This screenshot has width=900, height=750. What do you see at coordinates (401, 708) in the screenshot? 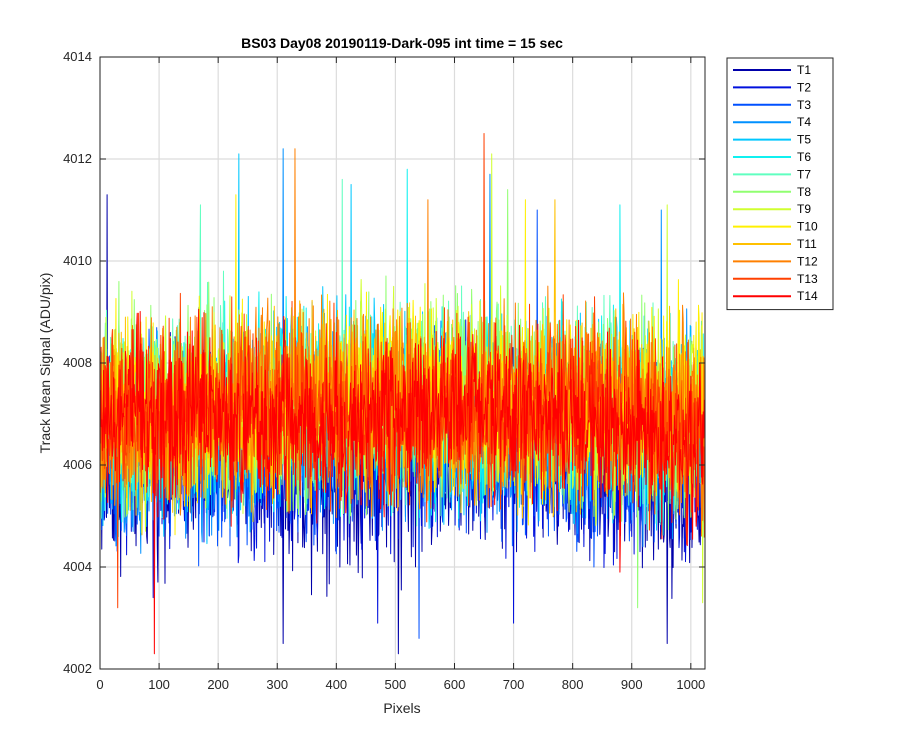
I see `x-axis-label: Pixels` at bounding box center [401, 708].